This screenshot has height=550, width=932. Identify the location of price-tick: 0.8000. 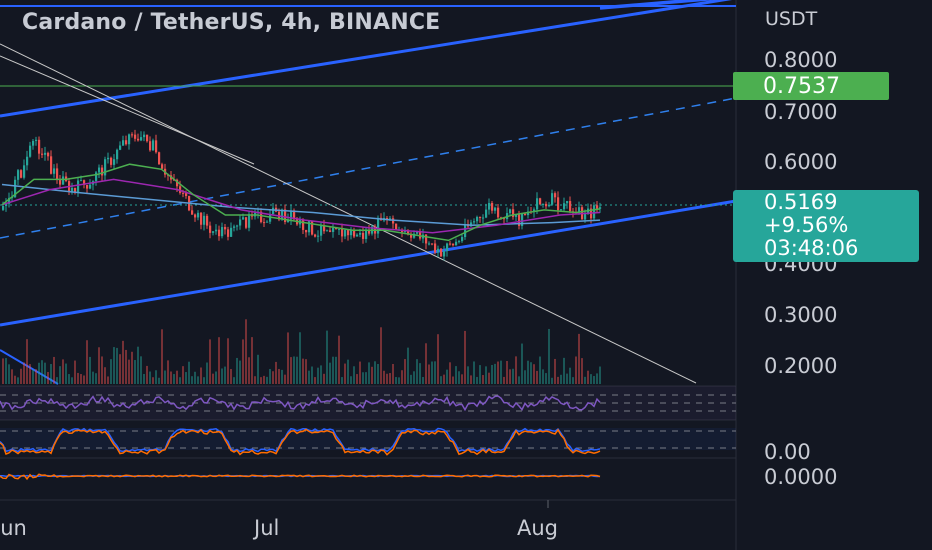
(801, 60).